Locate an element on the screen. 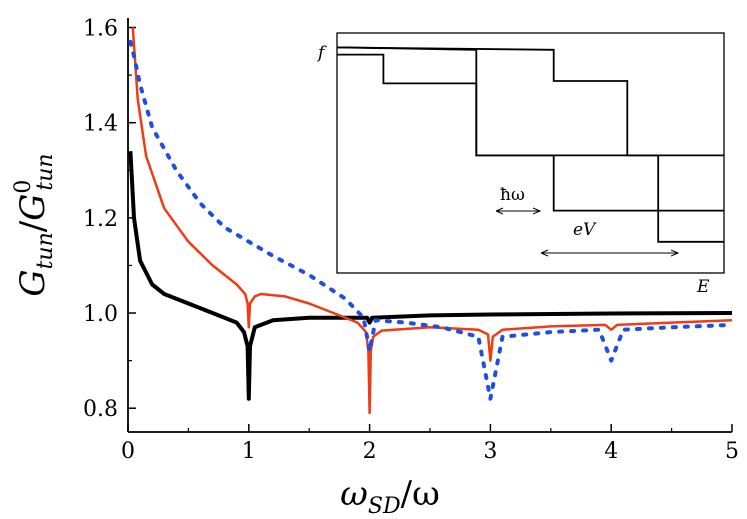  x-label-omega-sd: ωSD is located at coordinates (370, 496).